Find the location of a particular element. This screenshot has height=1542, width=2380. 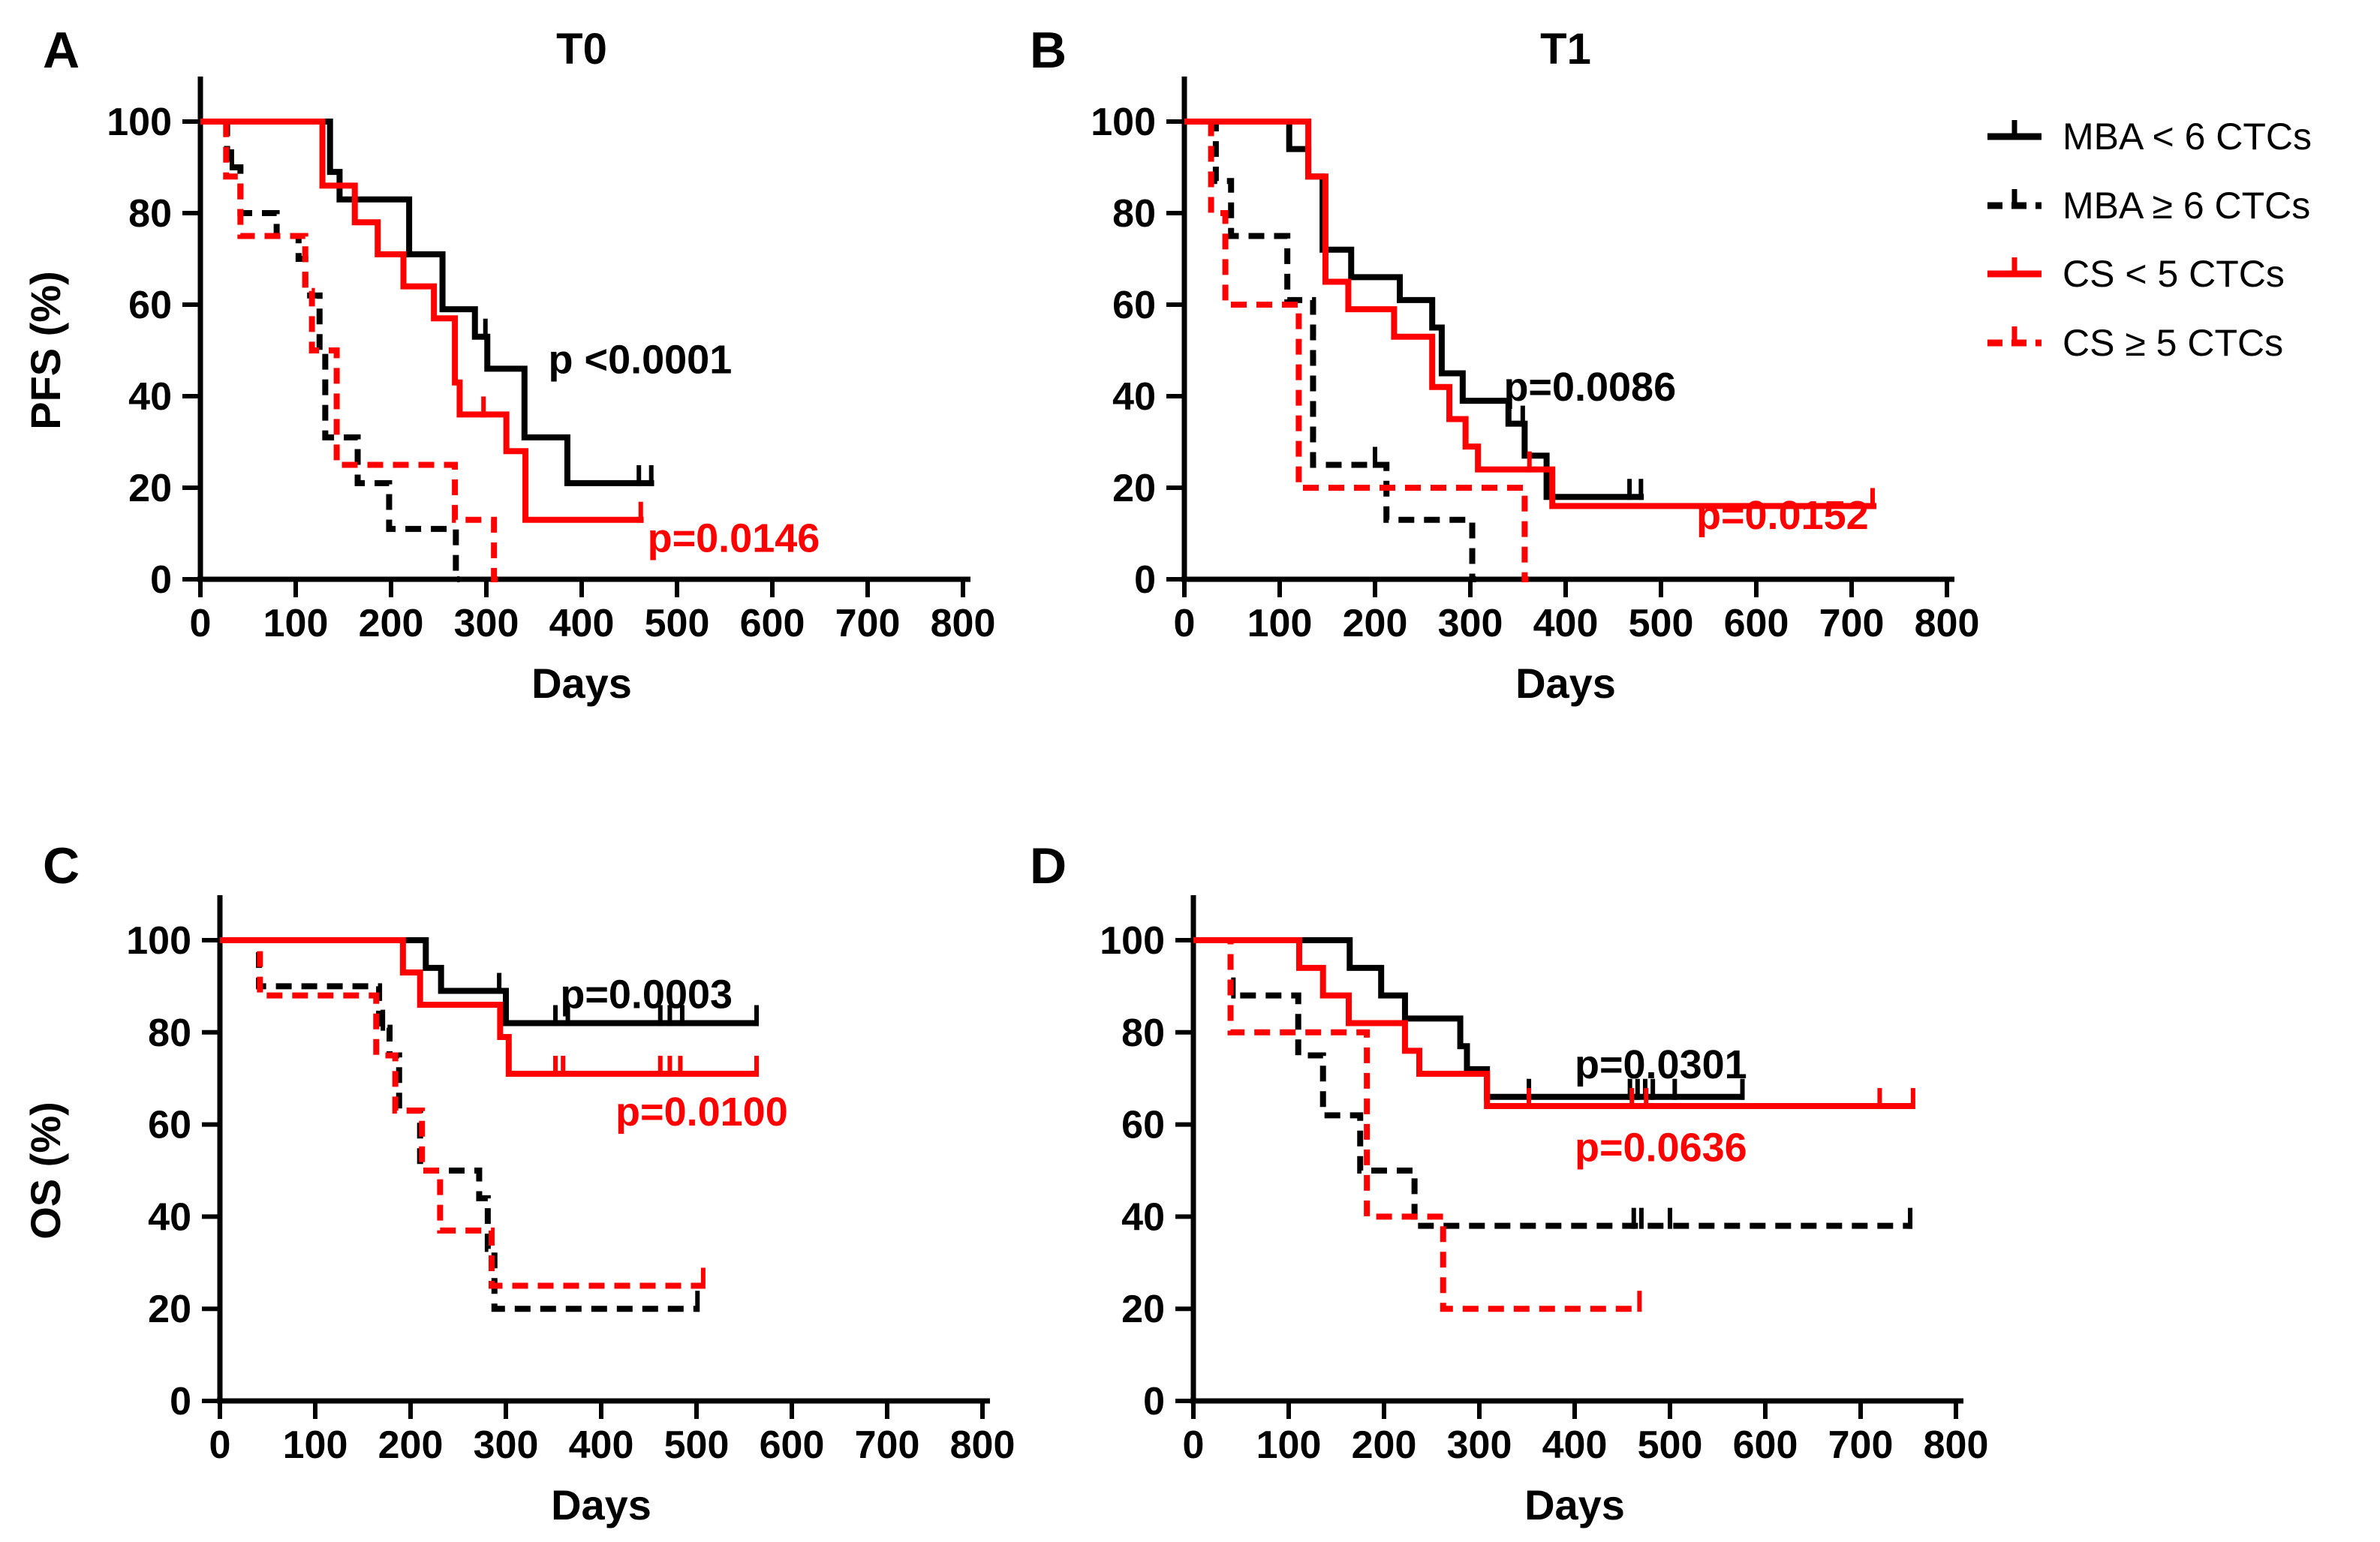

p-value-annotation: p <0.0001 is located at coordinates (641, 360).